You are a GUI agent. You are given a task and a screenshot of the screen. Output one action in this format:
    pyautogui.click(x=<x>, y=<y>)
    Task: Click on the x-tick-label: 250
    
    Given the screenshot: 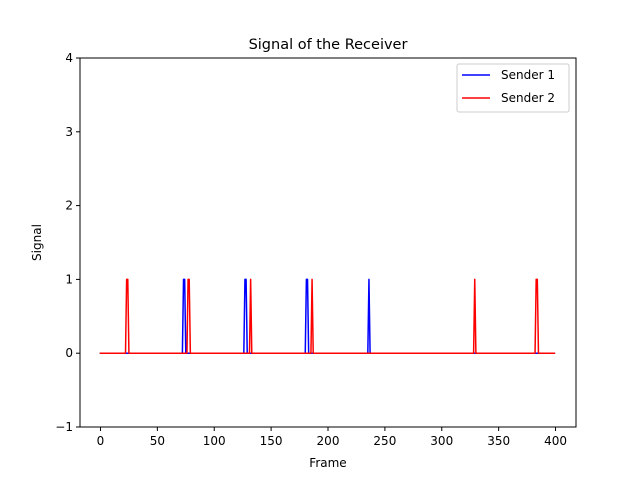 What is the action you would take?
    pyautogui.click(x=384, y=441)
    